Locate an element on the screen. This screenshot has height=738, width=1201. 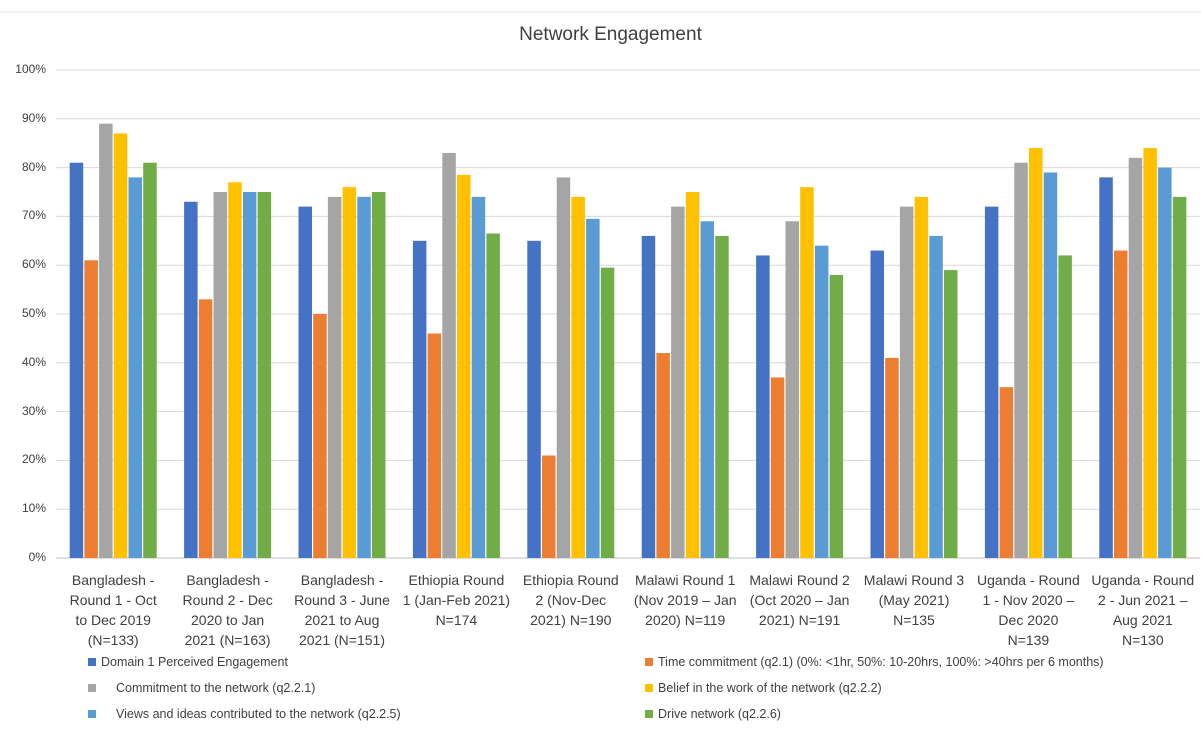
legend-label: Drive network (q2.2.6) is located at coordinates (719, 714).